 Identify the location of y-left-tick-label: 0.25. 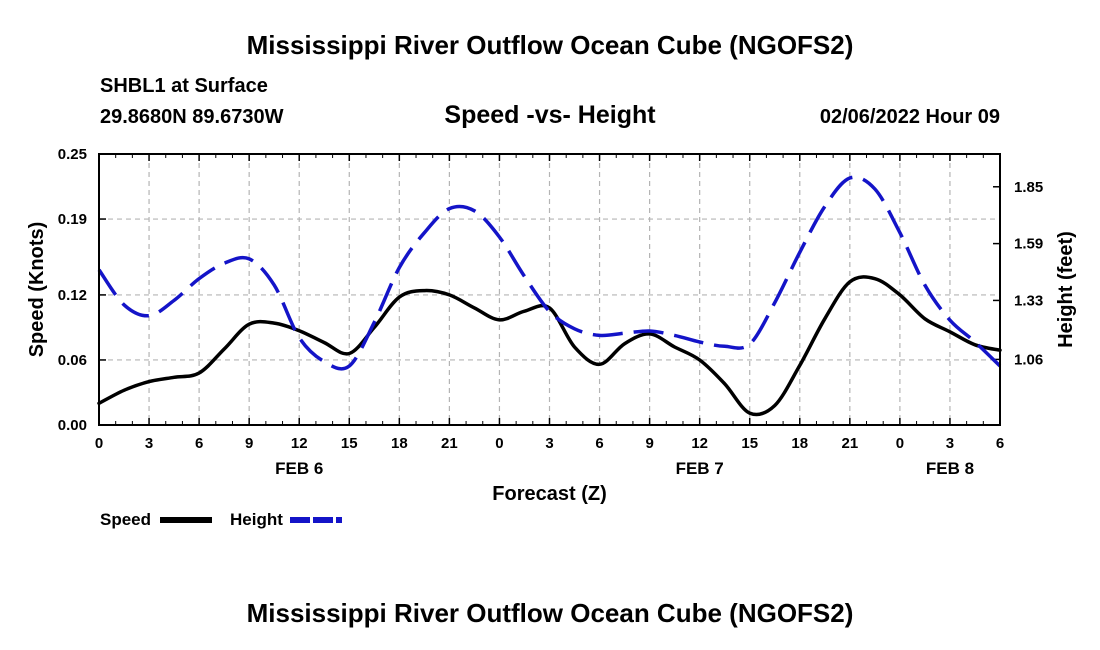
(72, 154).